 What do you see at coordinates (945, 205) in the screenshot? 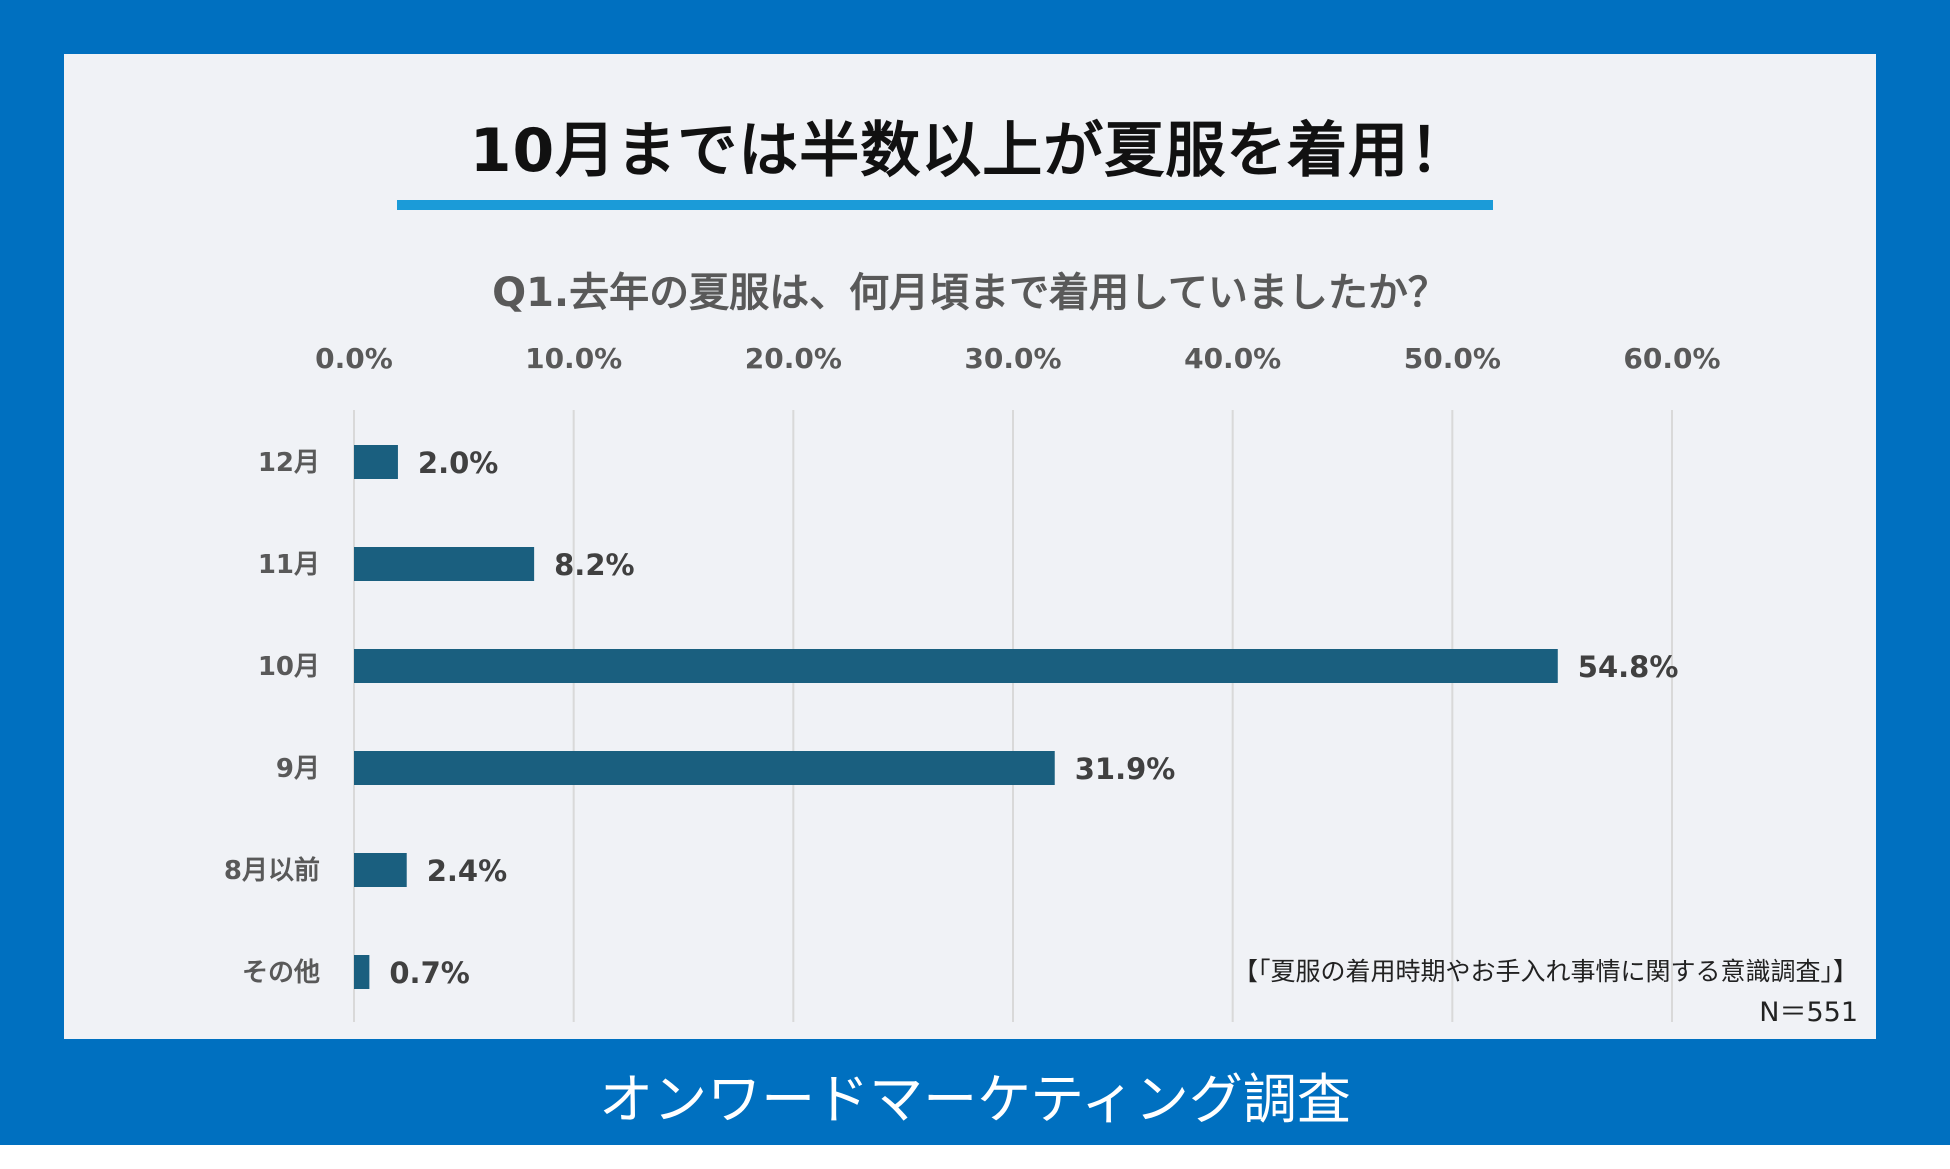
I see `title-underline` at bounding box center [945, 205].